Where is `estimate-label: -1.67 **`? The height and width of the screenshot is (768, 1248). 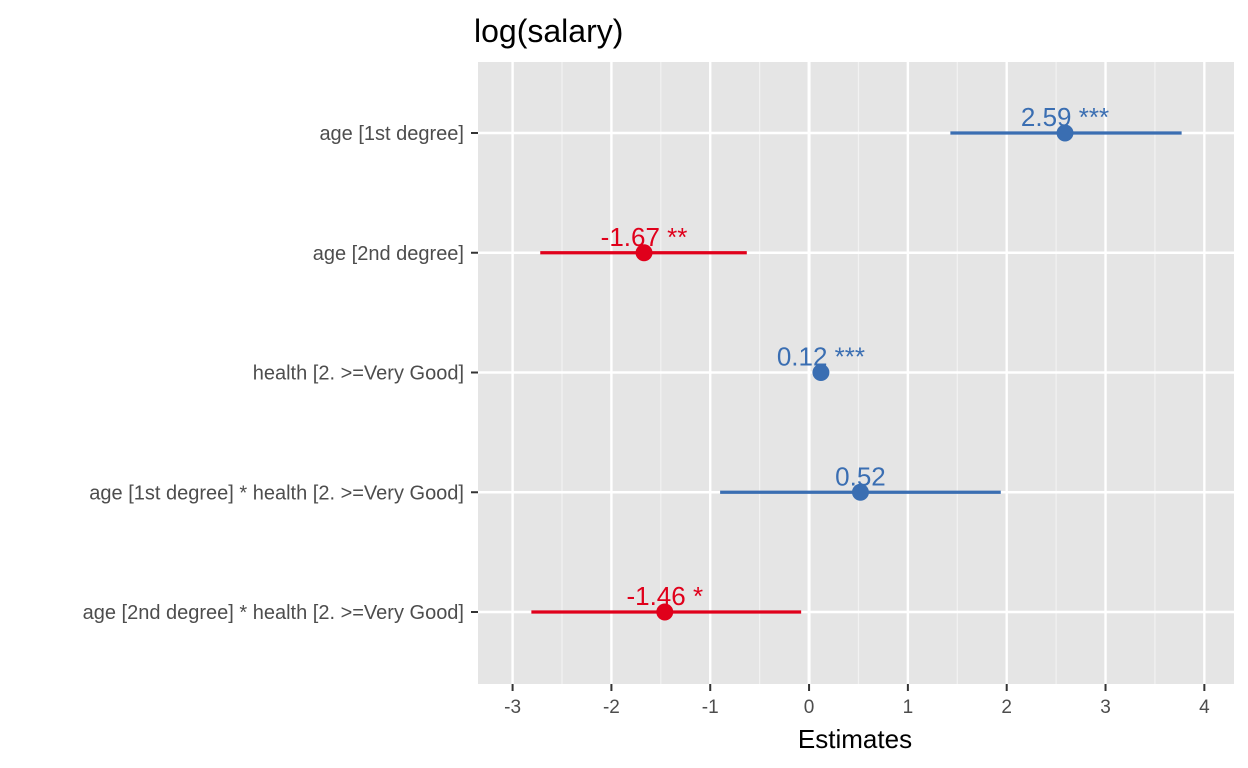
estimate-label: -1.67 ** is located at coordinates (644, 237).